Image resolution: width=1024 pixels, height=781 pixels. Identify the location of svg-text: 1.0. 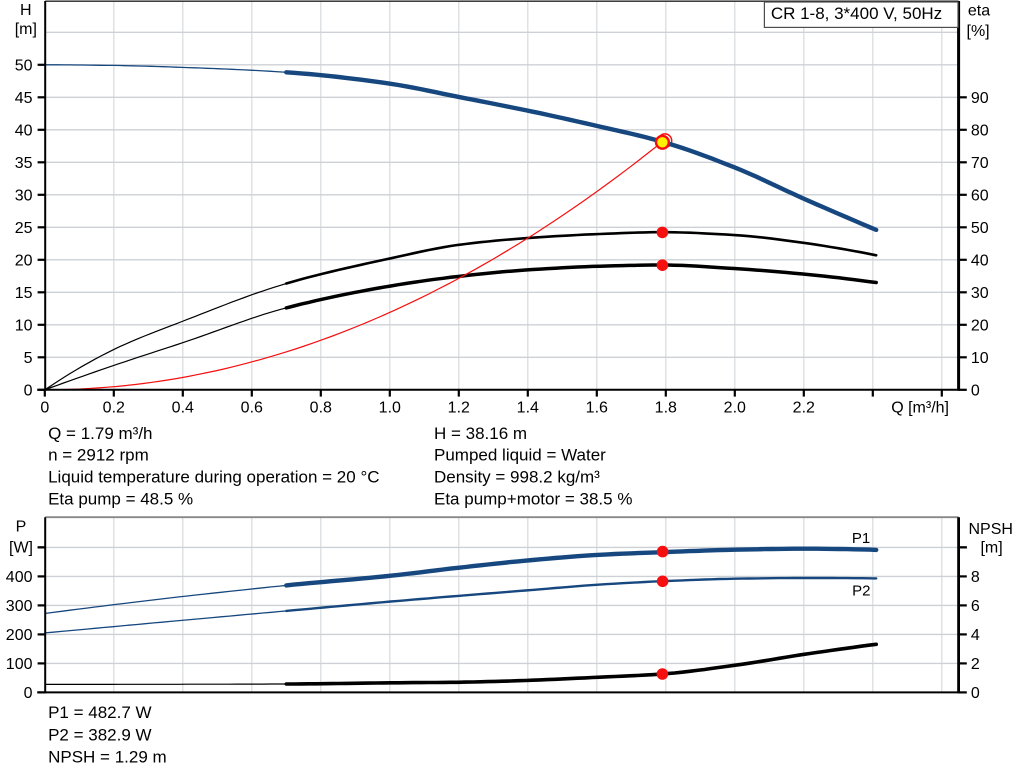
(390, 407).